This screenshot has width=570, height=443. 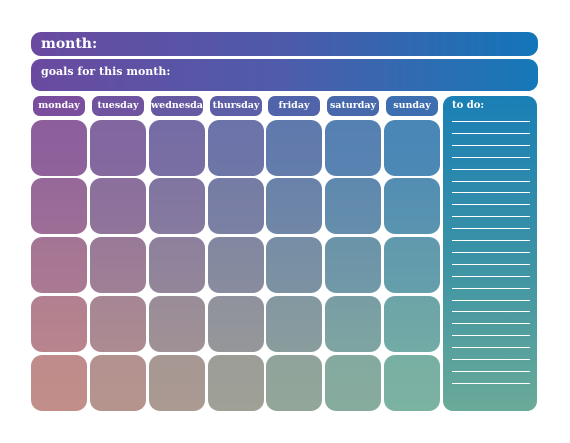 I want to click on day-header-sunday: sunday, so click(x=412, y=106).